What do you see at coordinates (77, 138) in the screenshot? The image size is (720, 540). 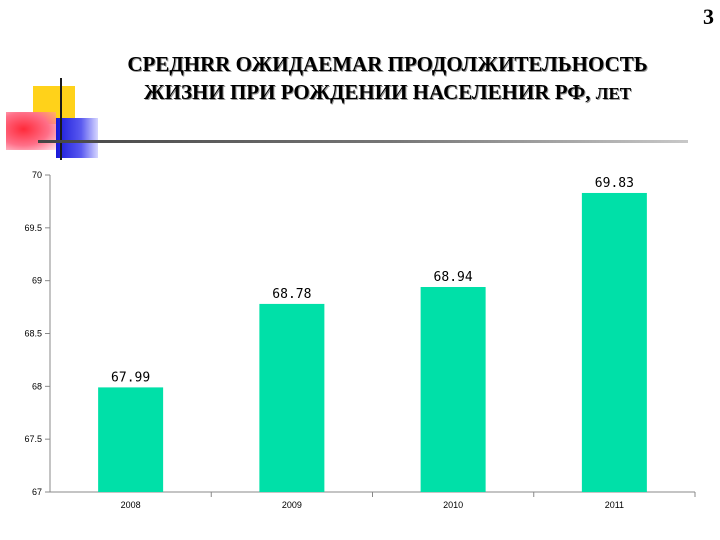 I see `decor-blue-square` at bounding box center [77, 138].